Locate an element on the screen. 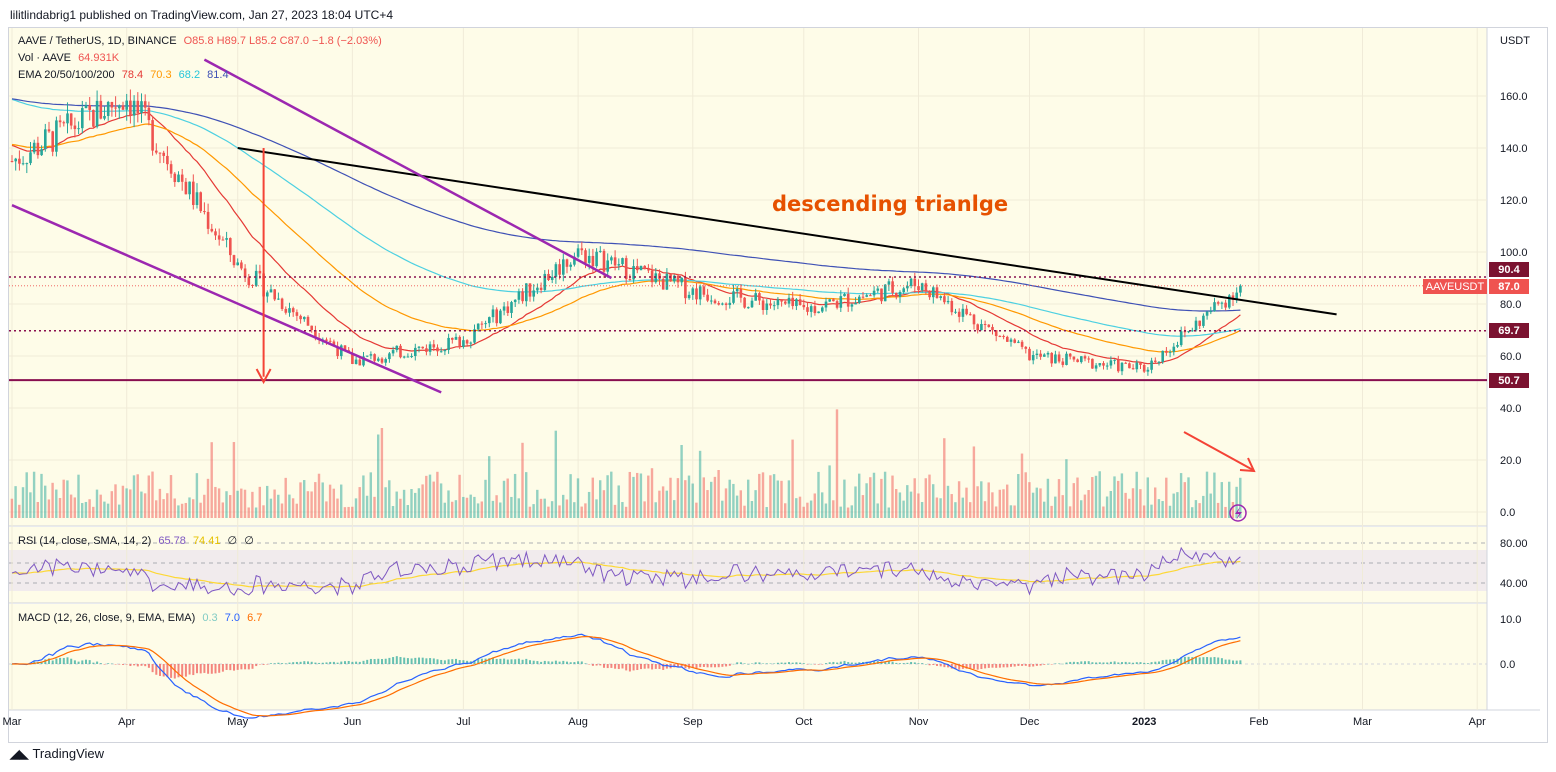  time-tick: May is located at coordinates (237, 722).